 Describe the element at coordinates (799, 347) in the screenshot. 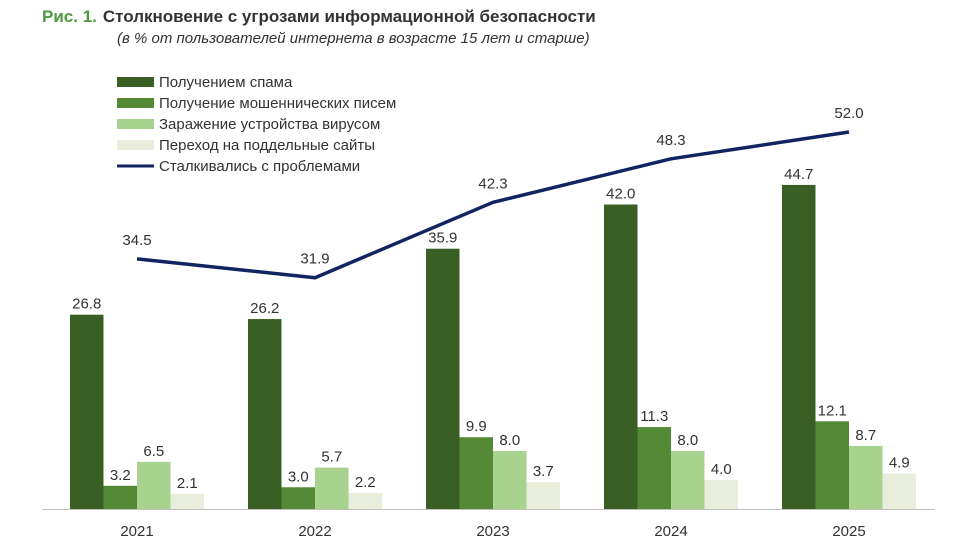

I see `bar-spam-2025` at that location.